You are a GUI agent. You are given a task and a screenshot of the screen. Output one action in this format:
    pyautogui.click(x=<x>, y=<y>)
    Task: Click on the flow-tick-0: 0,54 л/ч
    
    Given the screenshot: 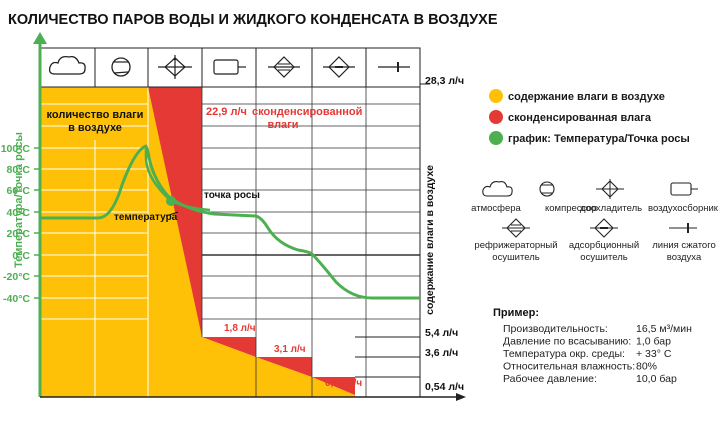 What is the action you would take?
    pyautogui.click(x=444, y=387)
    